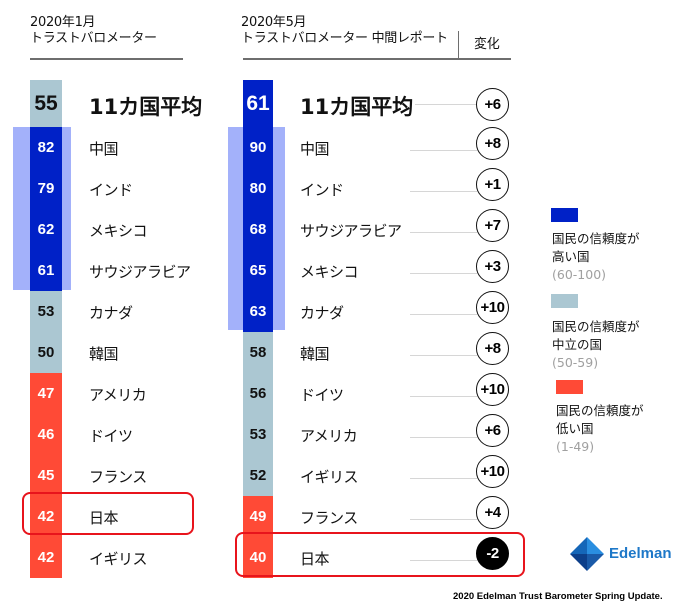  I want to click on header-divider, so click(458, 45).